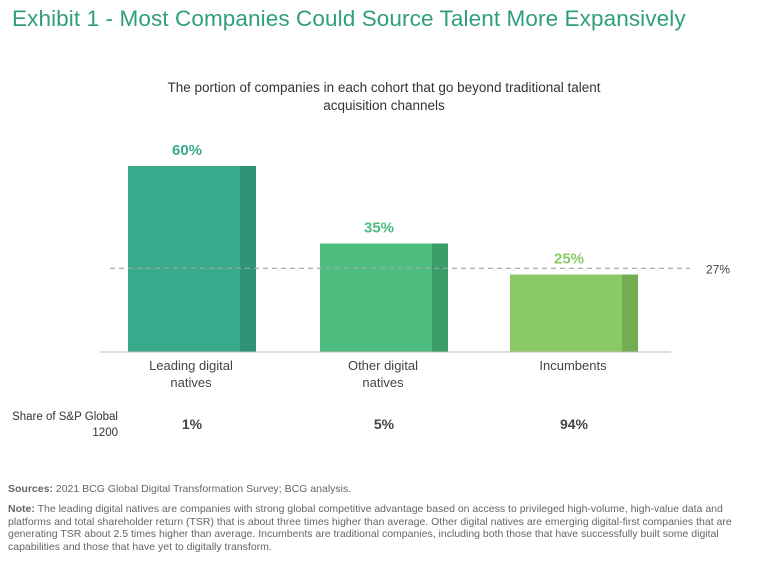 This screenshot has height=567, width=768. I want to click on value-label-incumbents: 25%, so click(569, 259).